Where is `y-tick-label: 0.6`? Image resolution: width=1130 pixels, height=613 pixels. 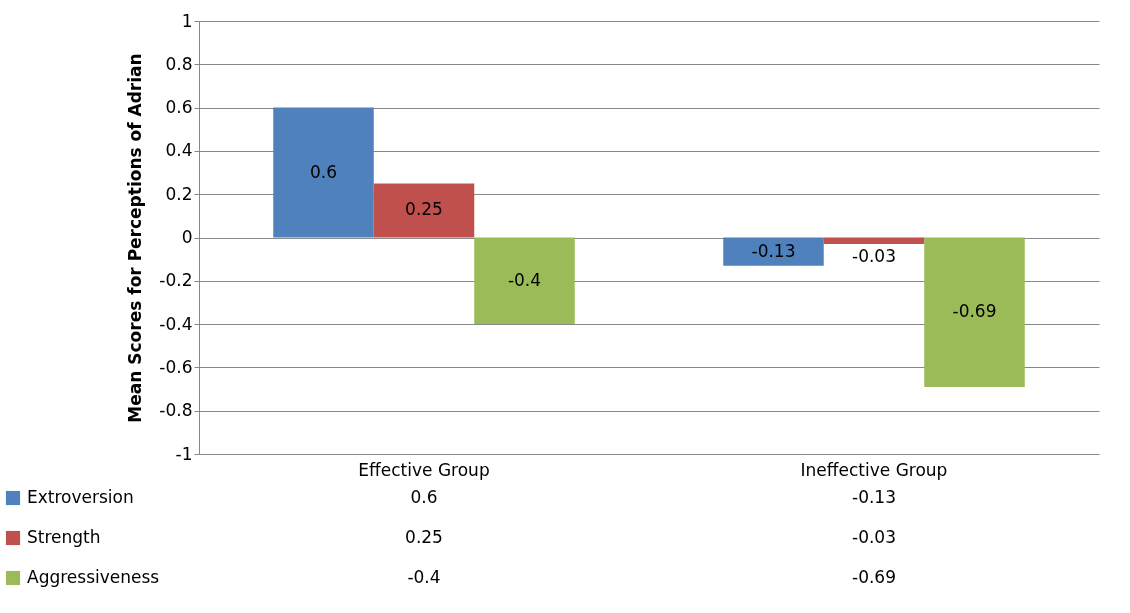 y-tick-label: 0.6 is located at coordinates (179, 107).